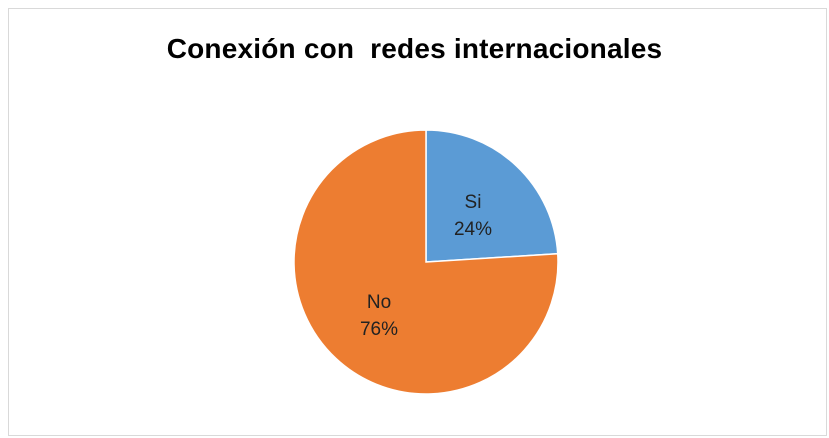 Image resolution: width=829 pixels, height=438 pixels. Describe the element at coordinates (492, 196) in the screenshot. I see `pie-slice-si` at that location.